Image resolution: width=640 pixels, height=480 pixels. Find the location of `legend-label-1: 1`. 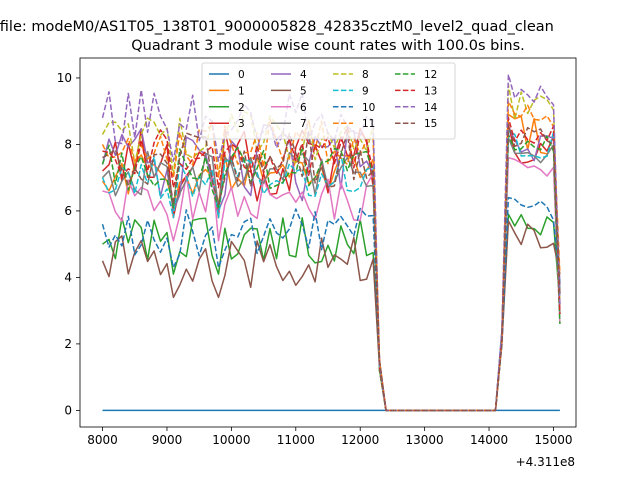

legend-label-1: 1 is located at coordinates (241, 91).